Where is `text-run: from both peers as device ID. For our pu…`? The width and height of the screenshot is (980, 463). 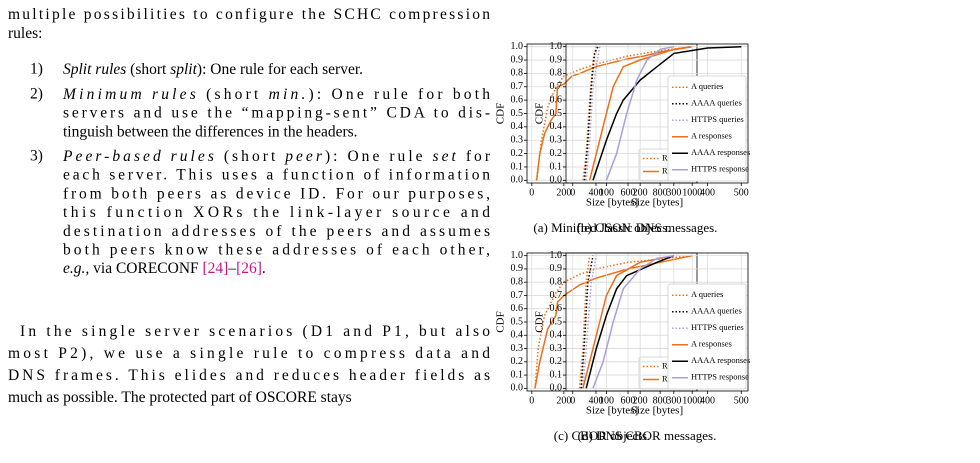
text-run: from both peers as device ID. For our pu… is located at coordinates (276, 193).